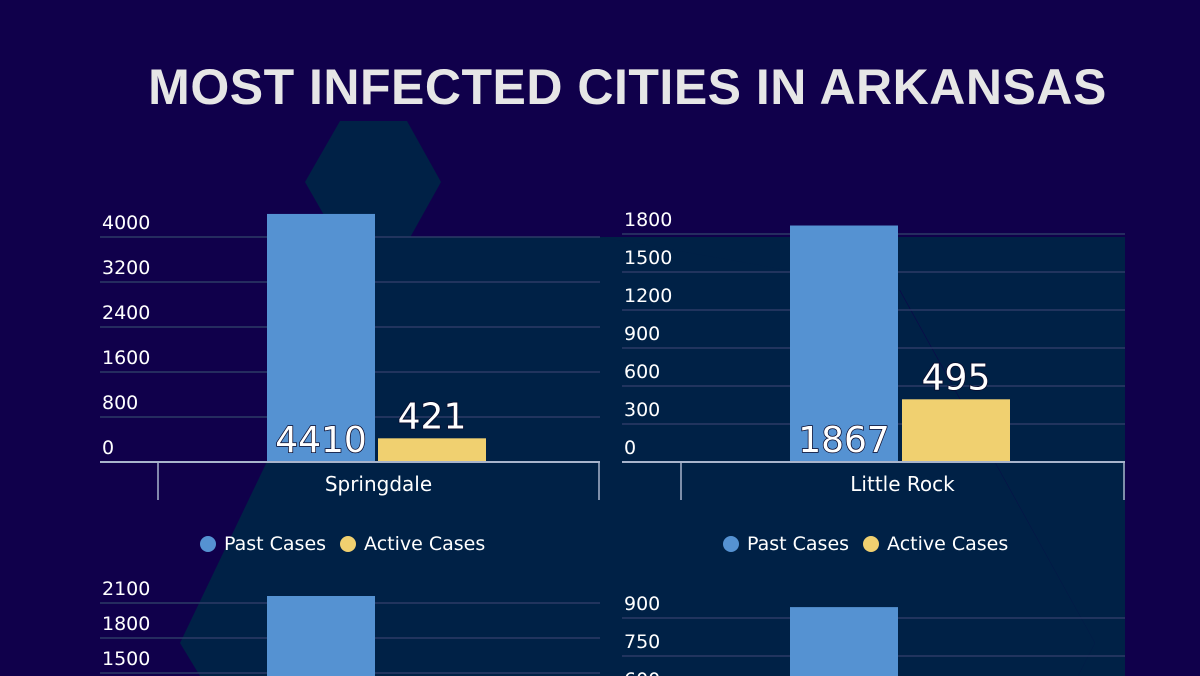  I want to click on y-tick-label: 1600, so click(126, 358).